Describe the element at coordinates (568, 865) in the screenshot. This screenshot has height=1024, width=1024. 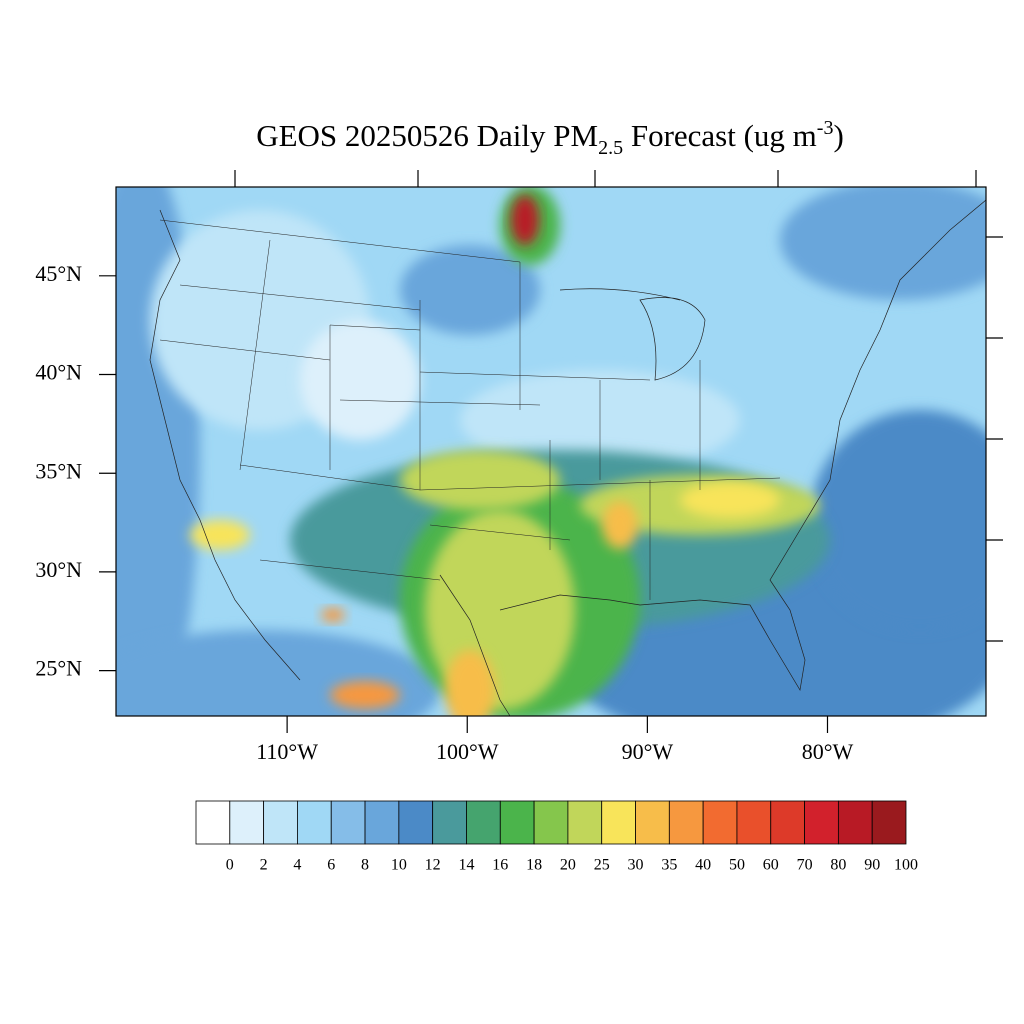
I see `colorbar-label: 20` at that location.